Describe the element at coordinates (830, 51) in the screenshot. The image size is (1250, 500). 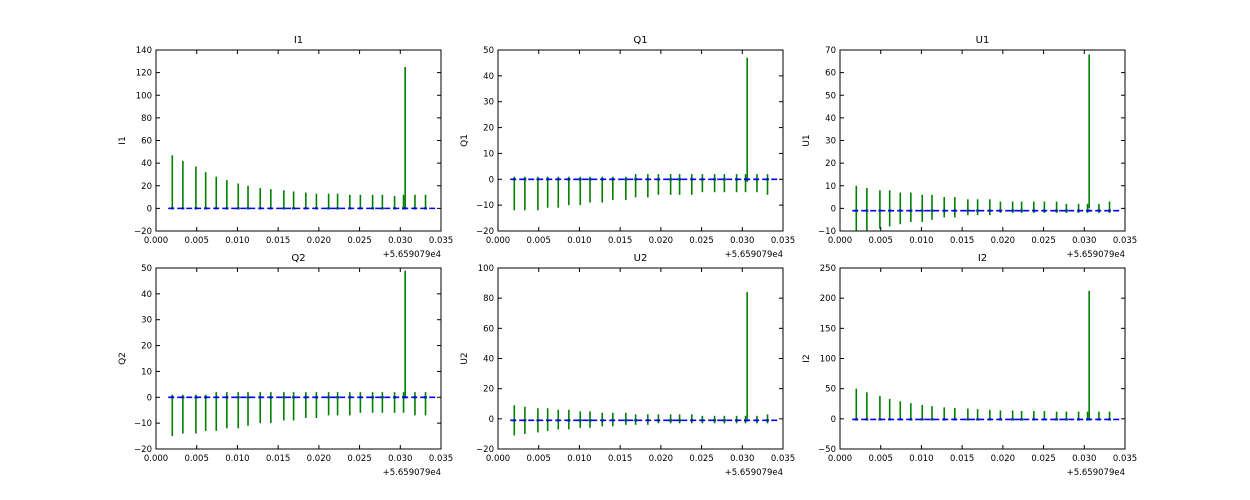
I see `y-tick-label: 70` at that location.